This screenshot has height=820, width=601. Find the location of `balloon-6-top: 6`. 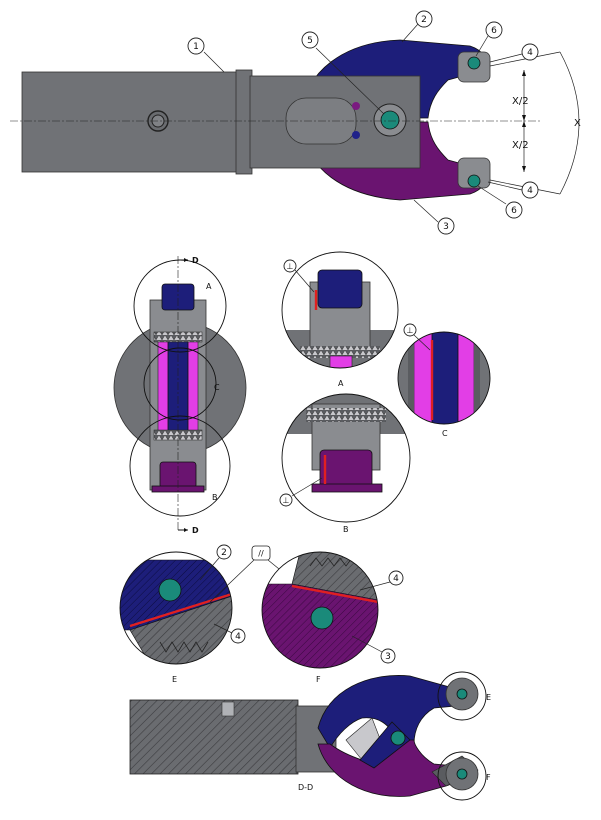

balloon-6-top: 6 is located at coordinates (494, 31).